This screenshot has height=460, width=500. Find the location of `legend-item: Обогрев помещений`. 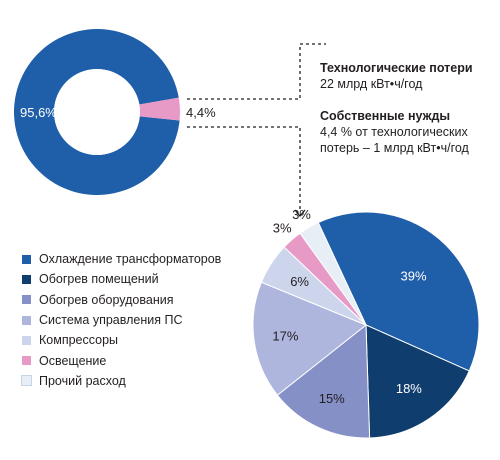

legend-item: Обогрев помещений is located at coordinates (121, 279).